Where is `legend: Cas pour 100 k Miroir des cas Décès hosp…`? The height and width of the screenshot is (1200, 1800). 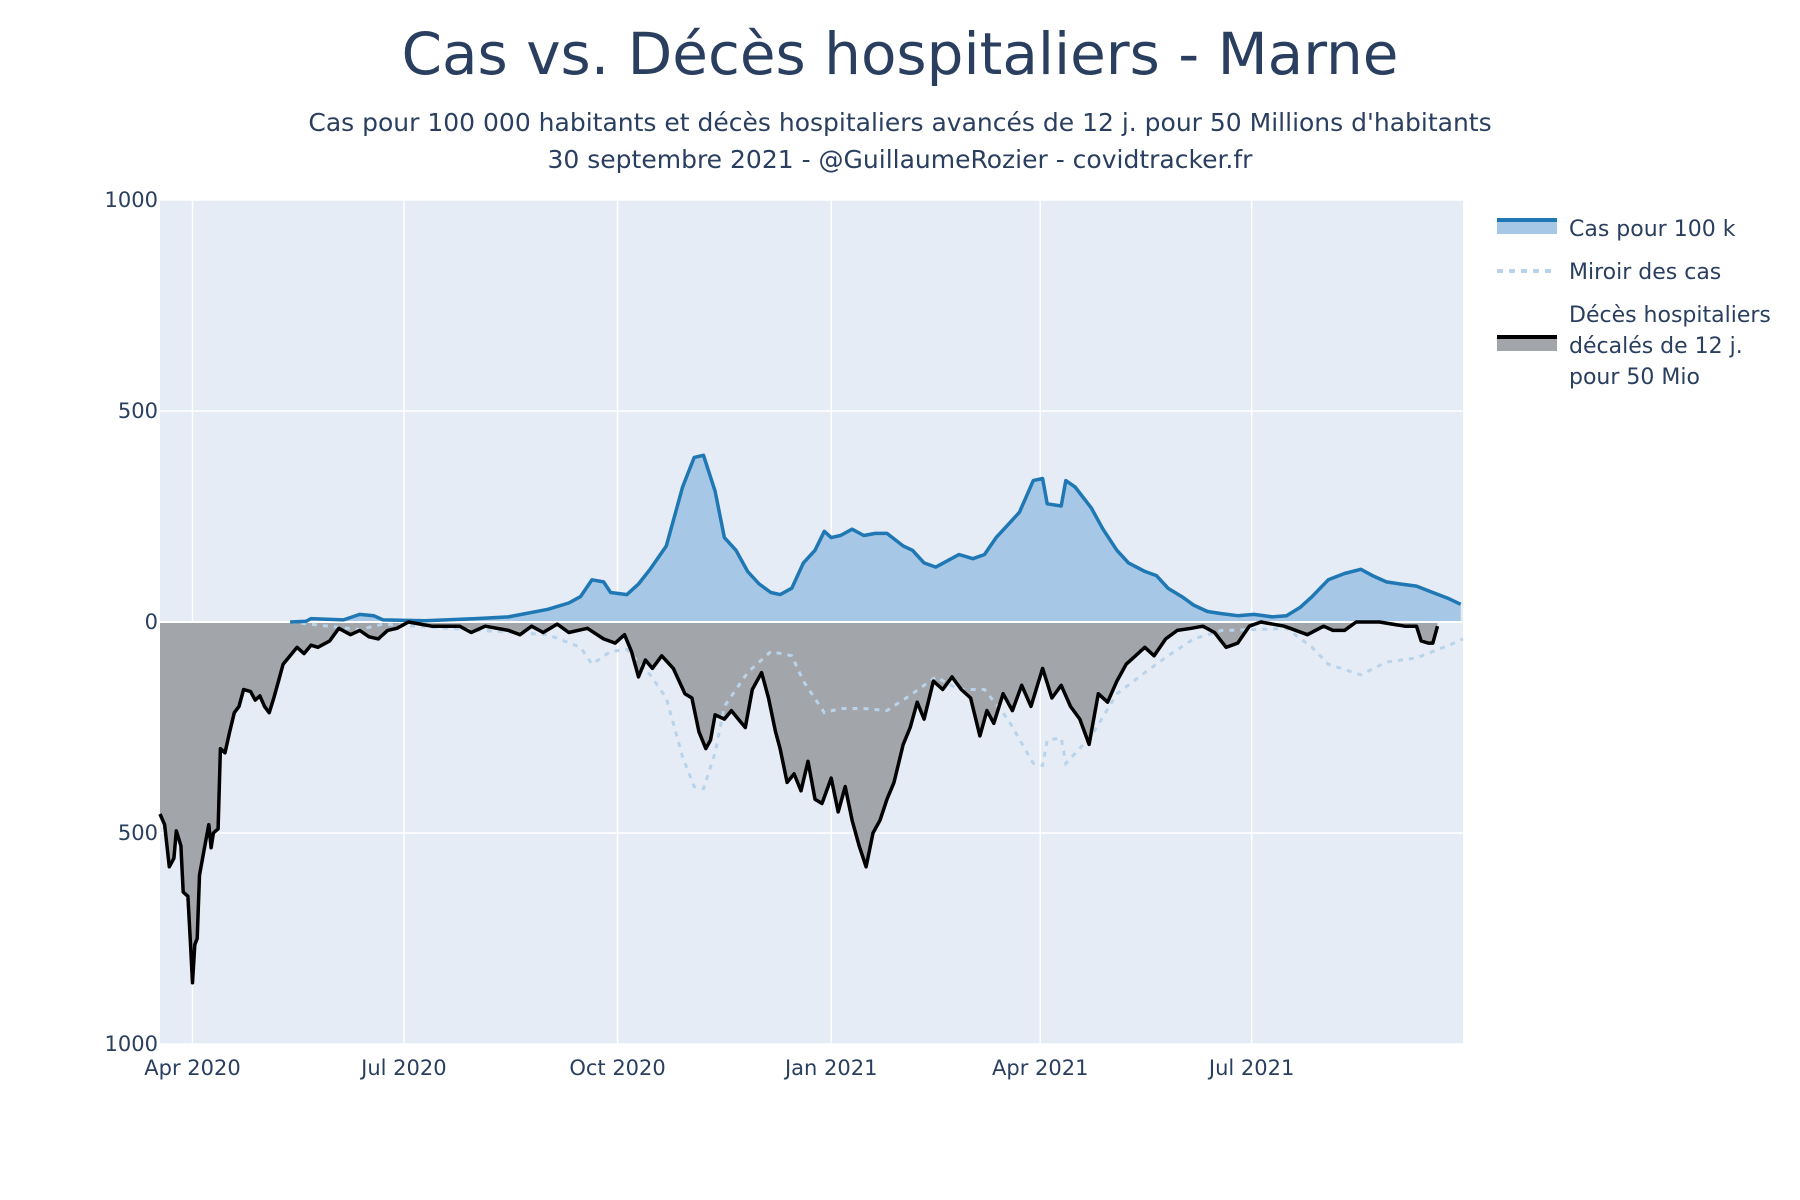 legend: Cas pour 100 k Miroir des cas Décès hosp… is located at coordinates (1647, 309).